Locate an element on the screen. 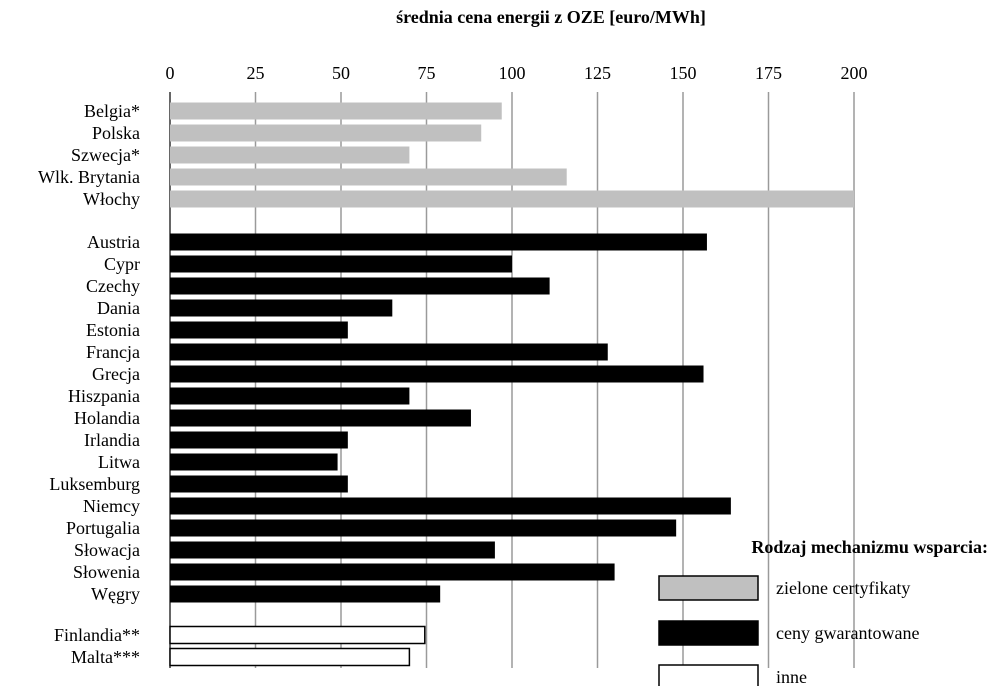 The height and width of the screenshot is (686, 987). x-tick-label: 125 is located at coordinates (597, 73).